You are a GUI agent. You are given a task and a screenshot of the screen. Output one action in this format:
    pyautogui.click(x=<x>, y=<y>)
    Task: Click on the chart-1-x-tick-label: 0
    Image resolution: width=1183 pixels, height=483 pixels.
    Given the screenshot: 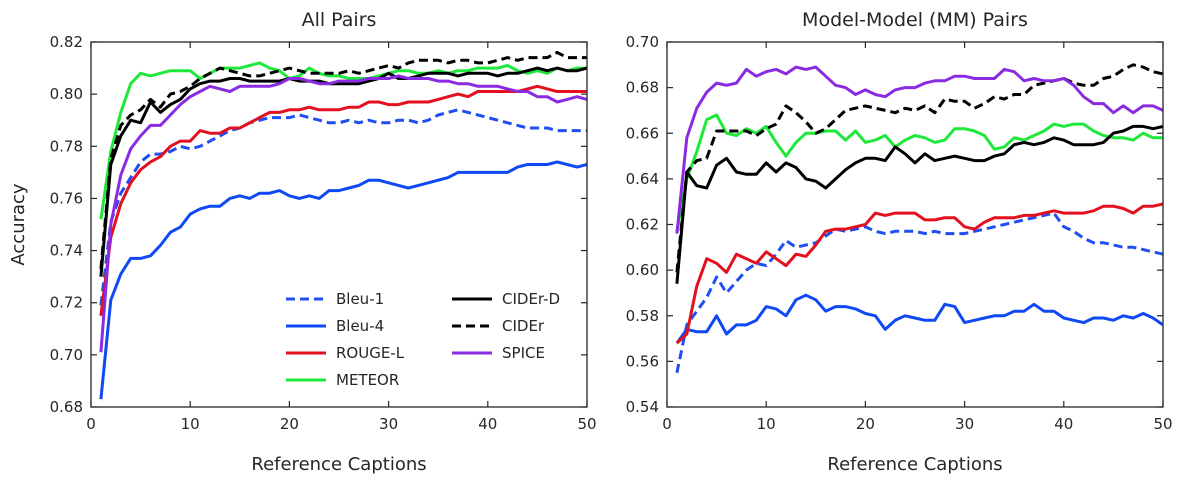 What is the action you would take?
    pyautogui.click(x=91, y=424)
    